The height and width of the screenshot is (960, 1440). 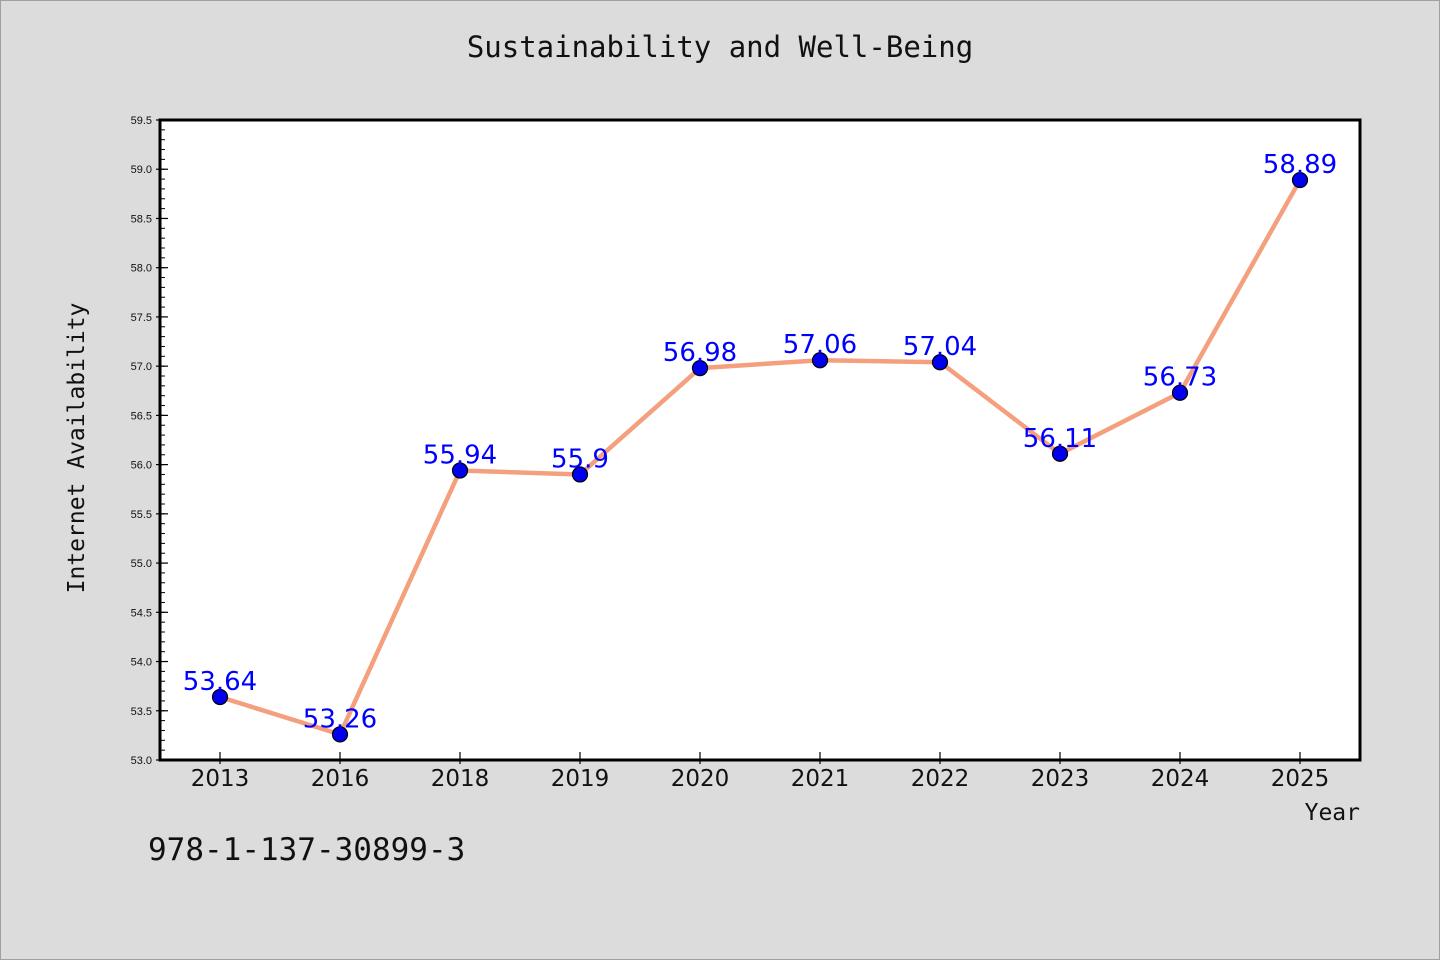 I want to click on data-label: 57.06, so click(x=820, y=345).